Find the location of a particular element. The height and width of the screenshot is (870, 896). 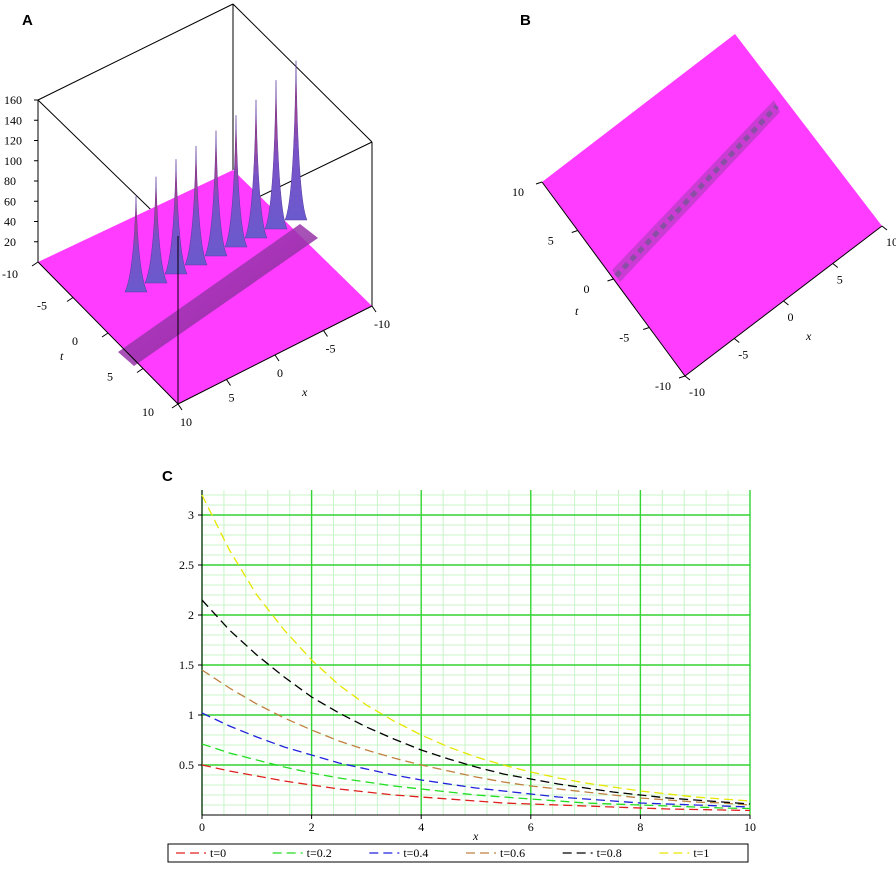

z-tick-label: 140 is located at coordinates (13, 120).